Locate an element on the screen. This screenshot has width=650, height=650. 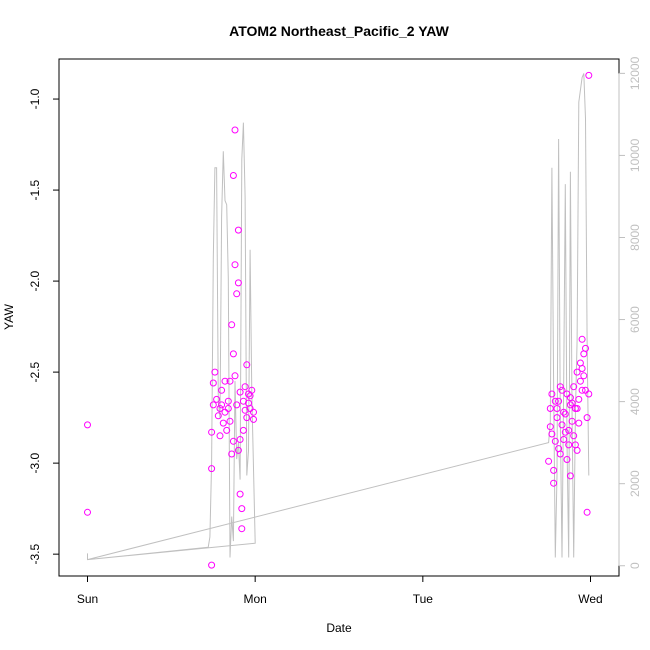
y2-tick-label: 10000 is located at coordinates (635, 155).